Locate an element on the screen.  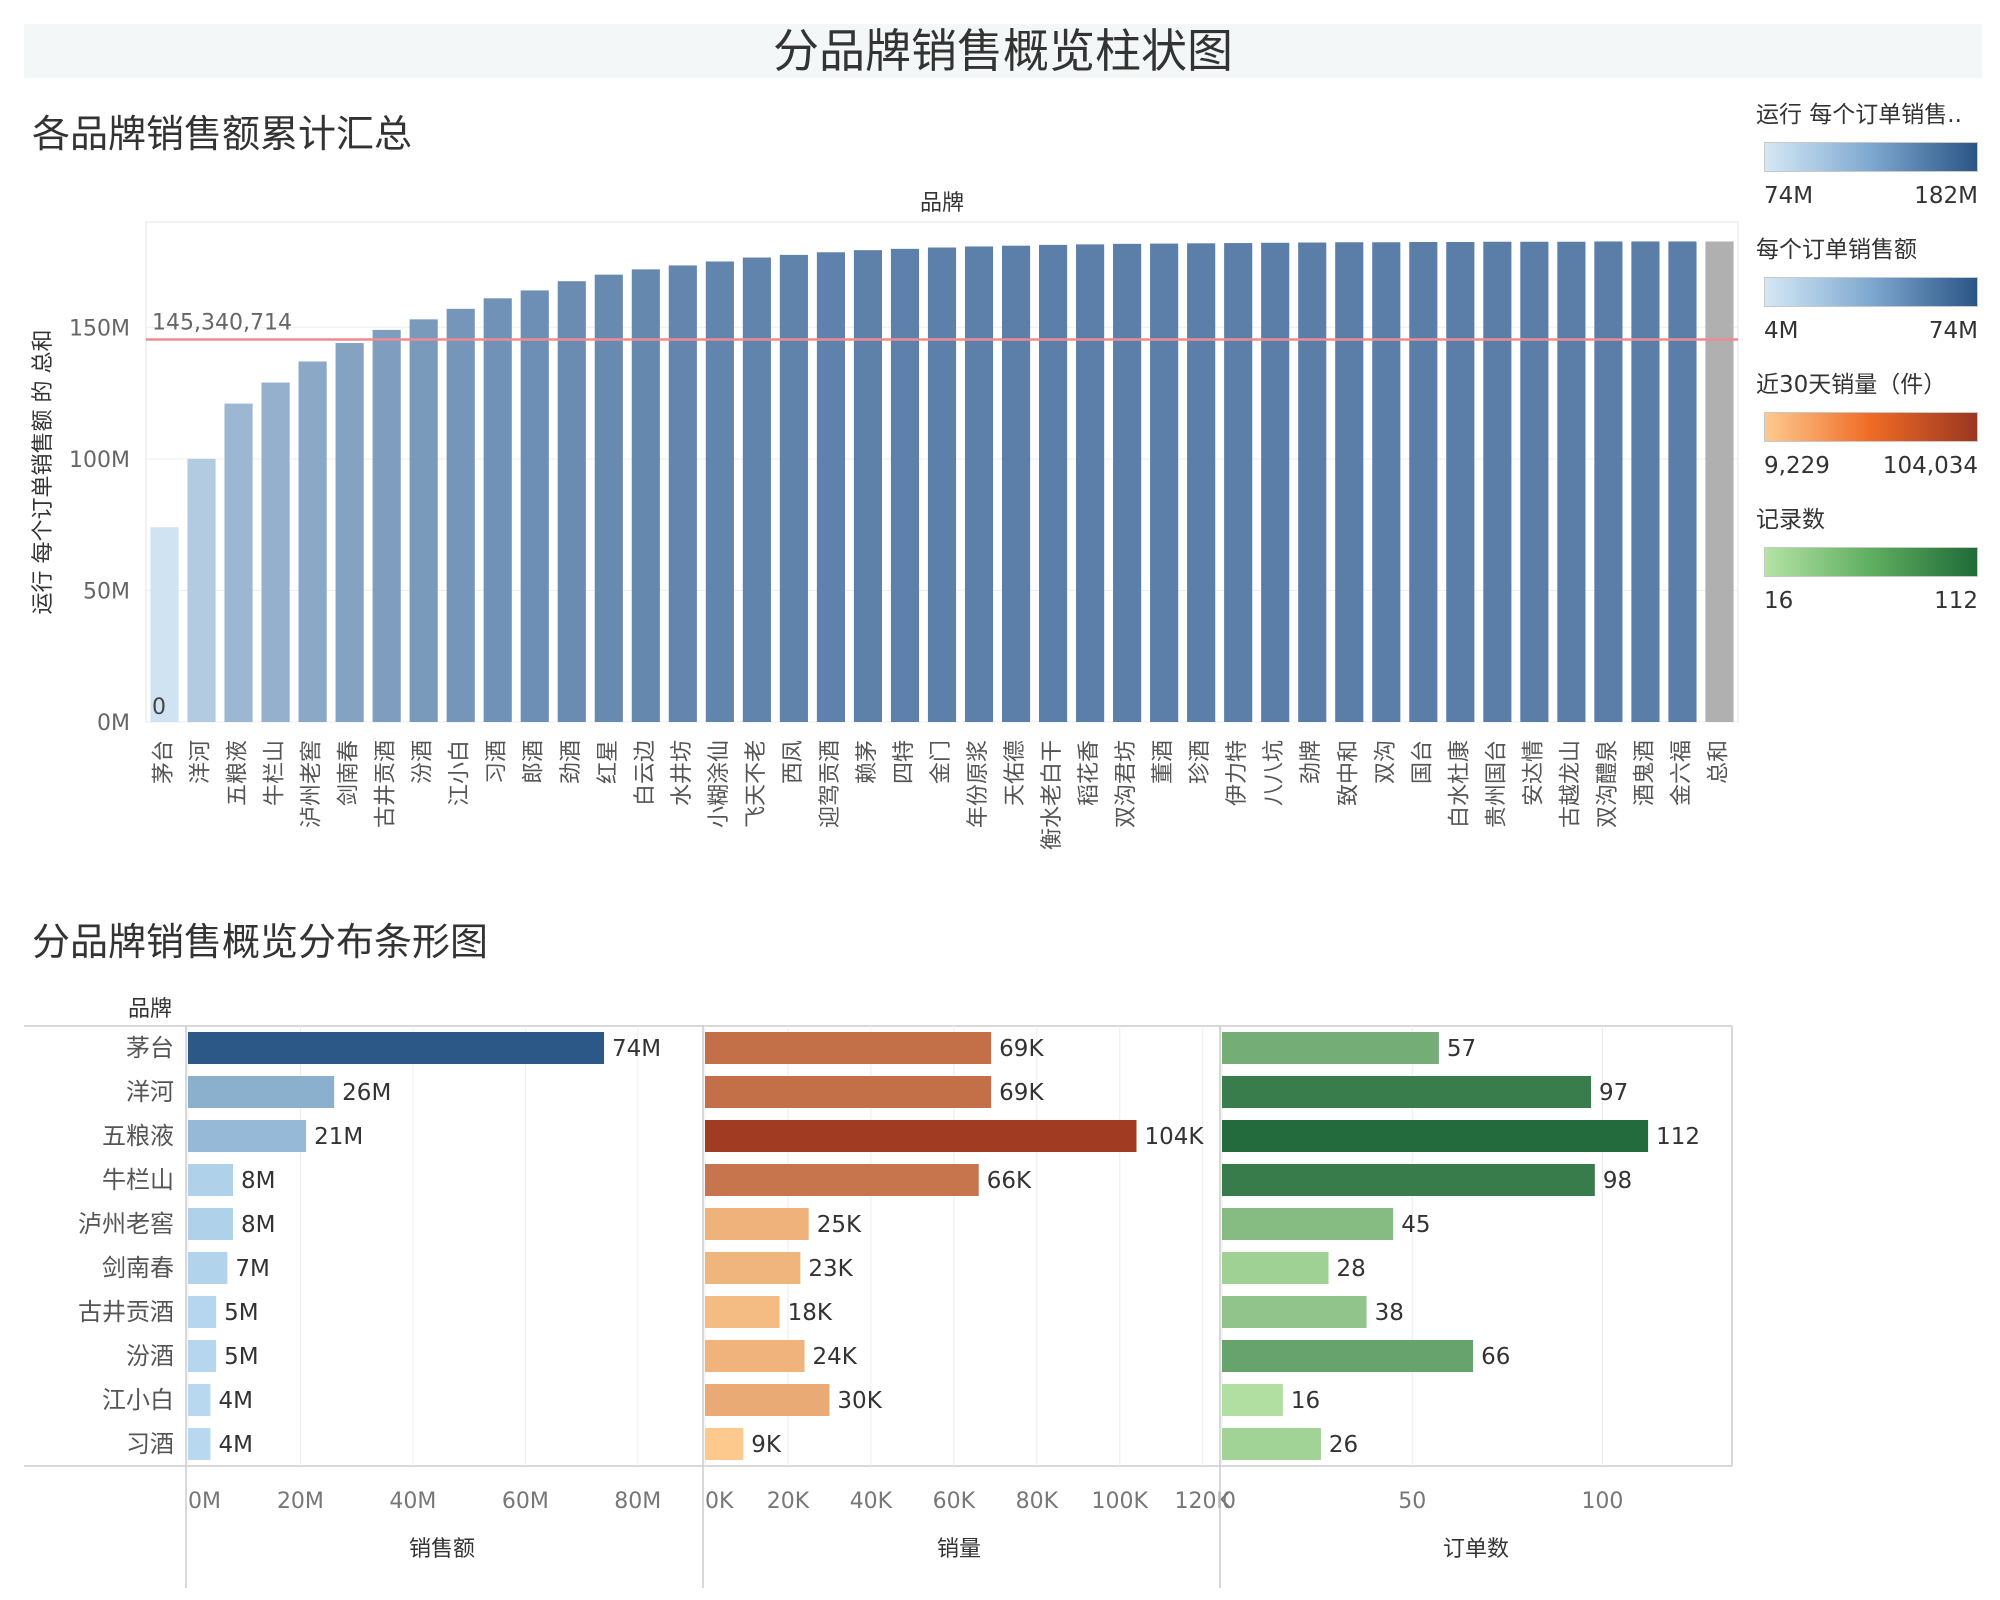
x-tick-label: 120K is located at coordinates (1202, 1501).